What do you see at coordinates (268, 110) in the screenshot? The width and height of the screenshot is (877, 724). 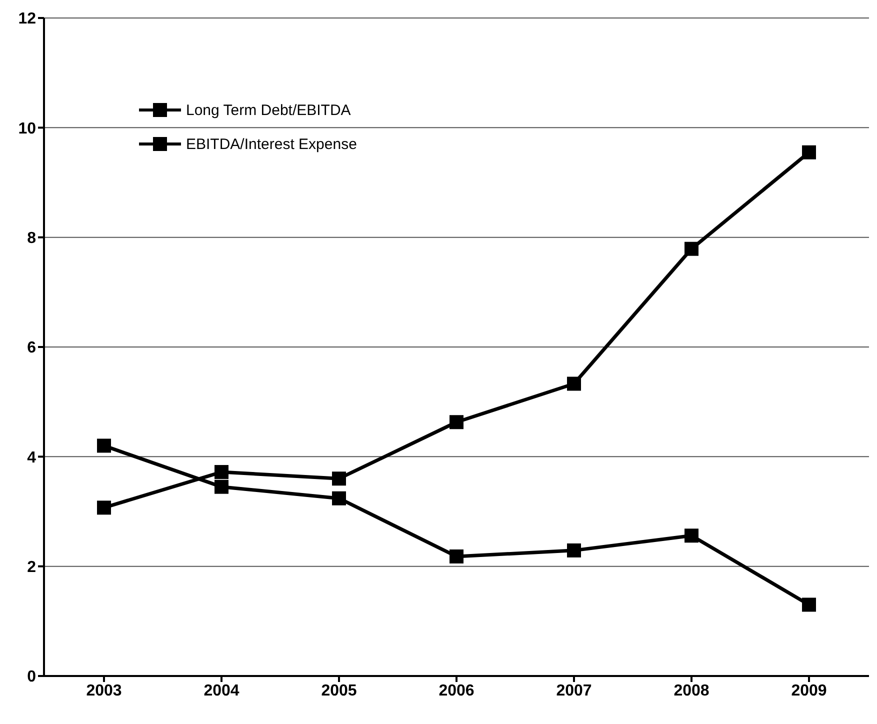 I see `legend-label: Long Term Debt/EBITDA` at bounding box center [268, 110].